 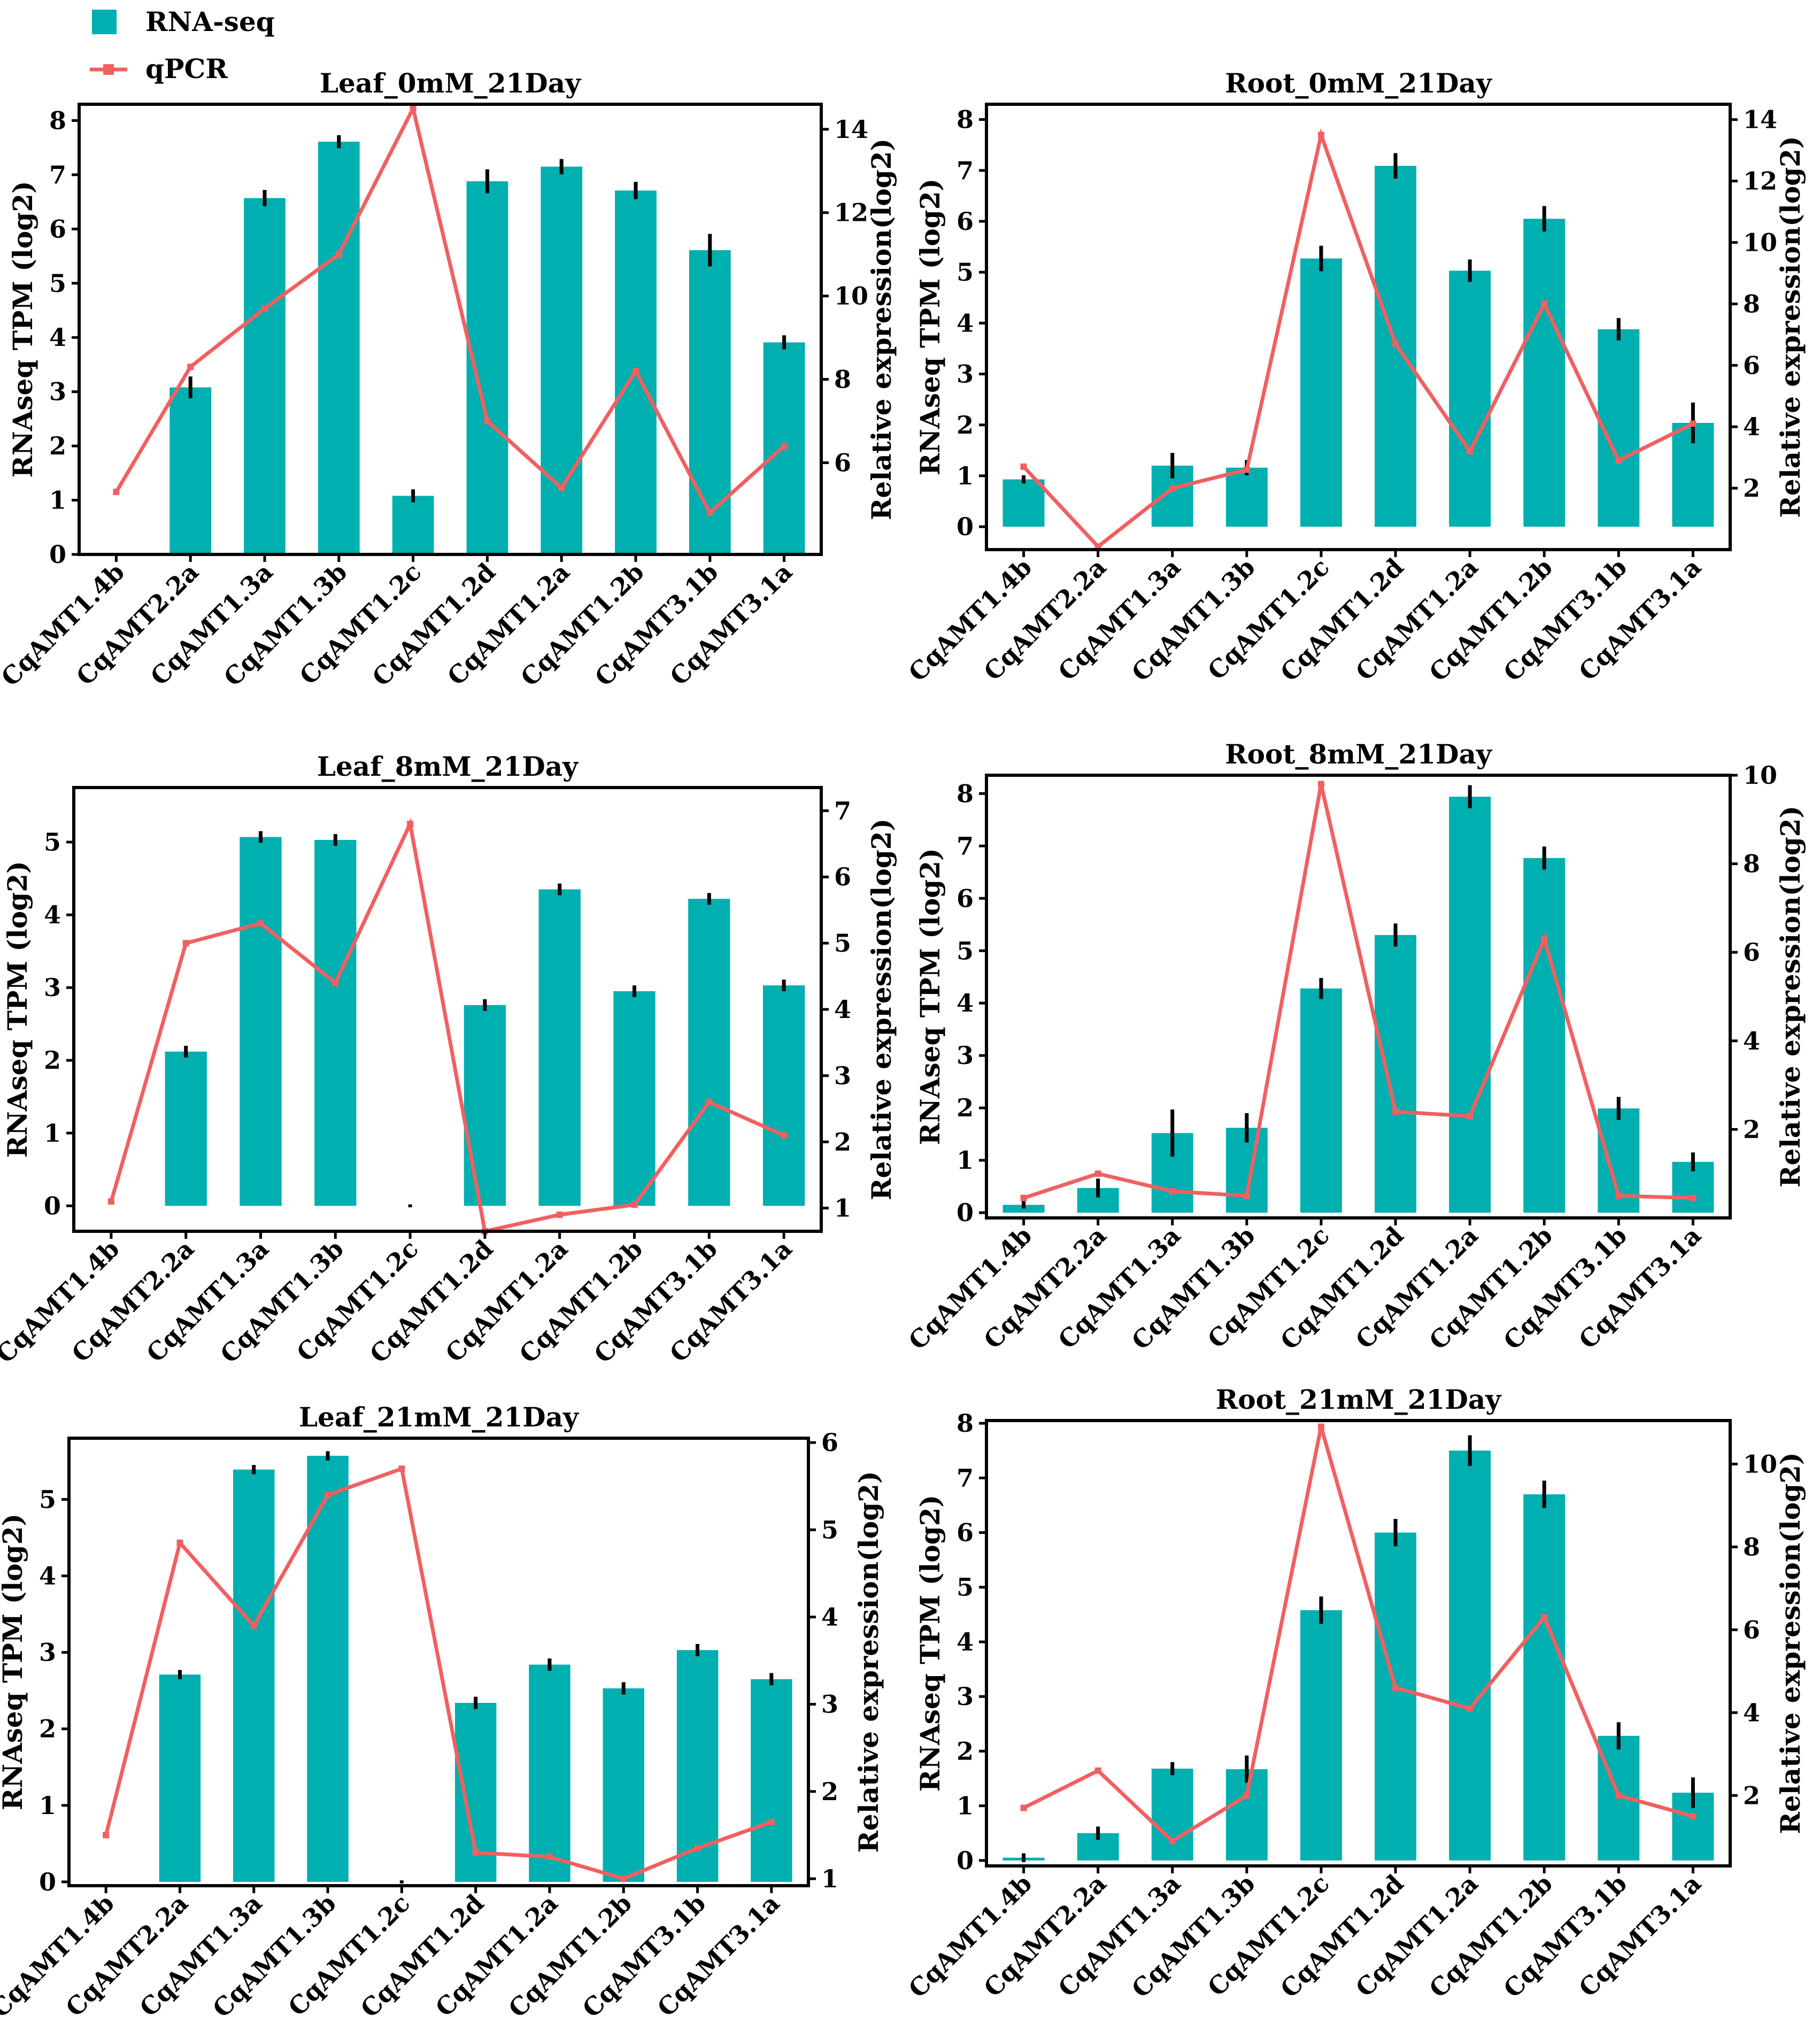 What do you see at coordinates (842, 1076) in the screenshot?
I see `right-tick-label: 3` at bounding box center [842, 1076].